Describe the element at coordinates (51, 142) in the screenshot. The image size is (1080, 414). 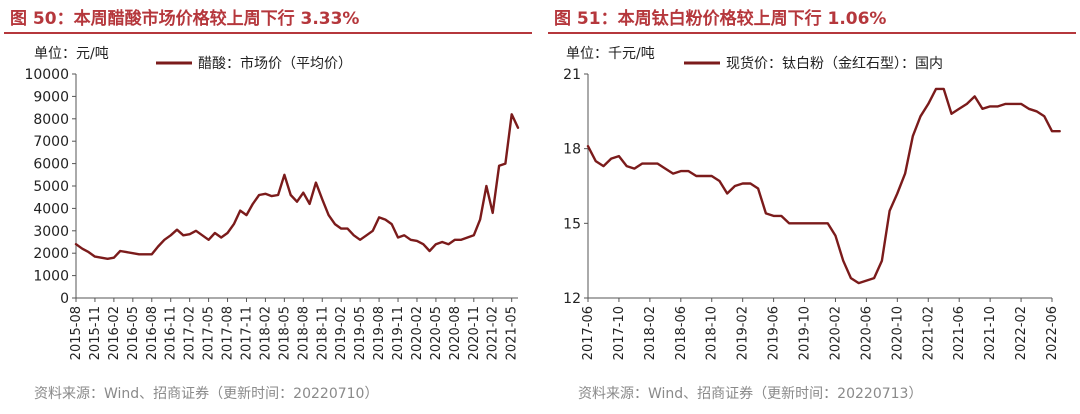
I see `y-tick-label: 7000` at that location.